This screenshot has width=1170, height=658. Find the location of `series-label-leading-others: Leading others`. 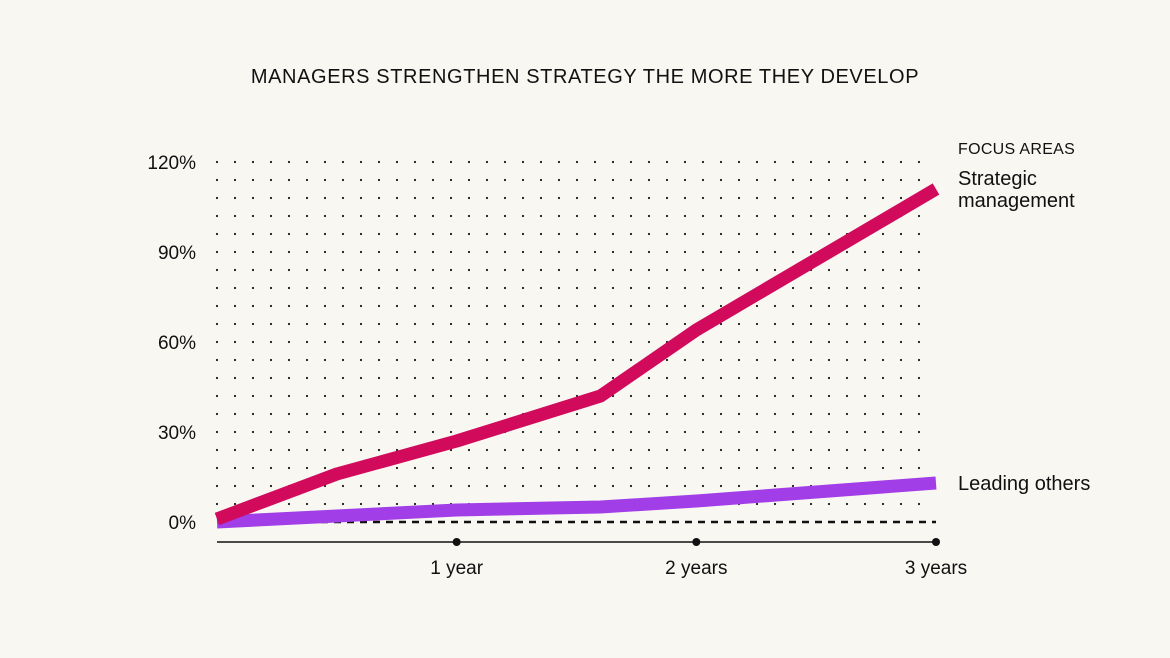

series-label-leading-others: Leading others is located at coordinates (1024, 484).